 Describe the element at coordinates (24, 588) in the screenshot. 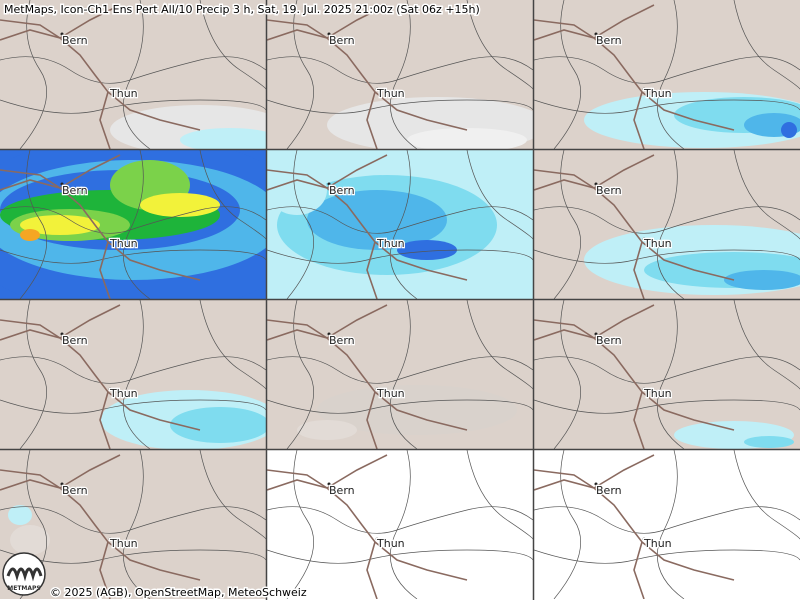

I see `logo-text: METMAPS` at that location.